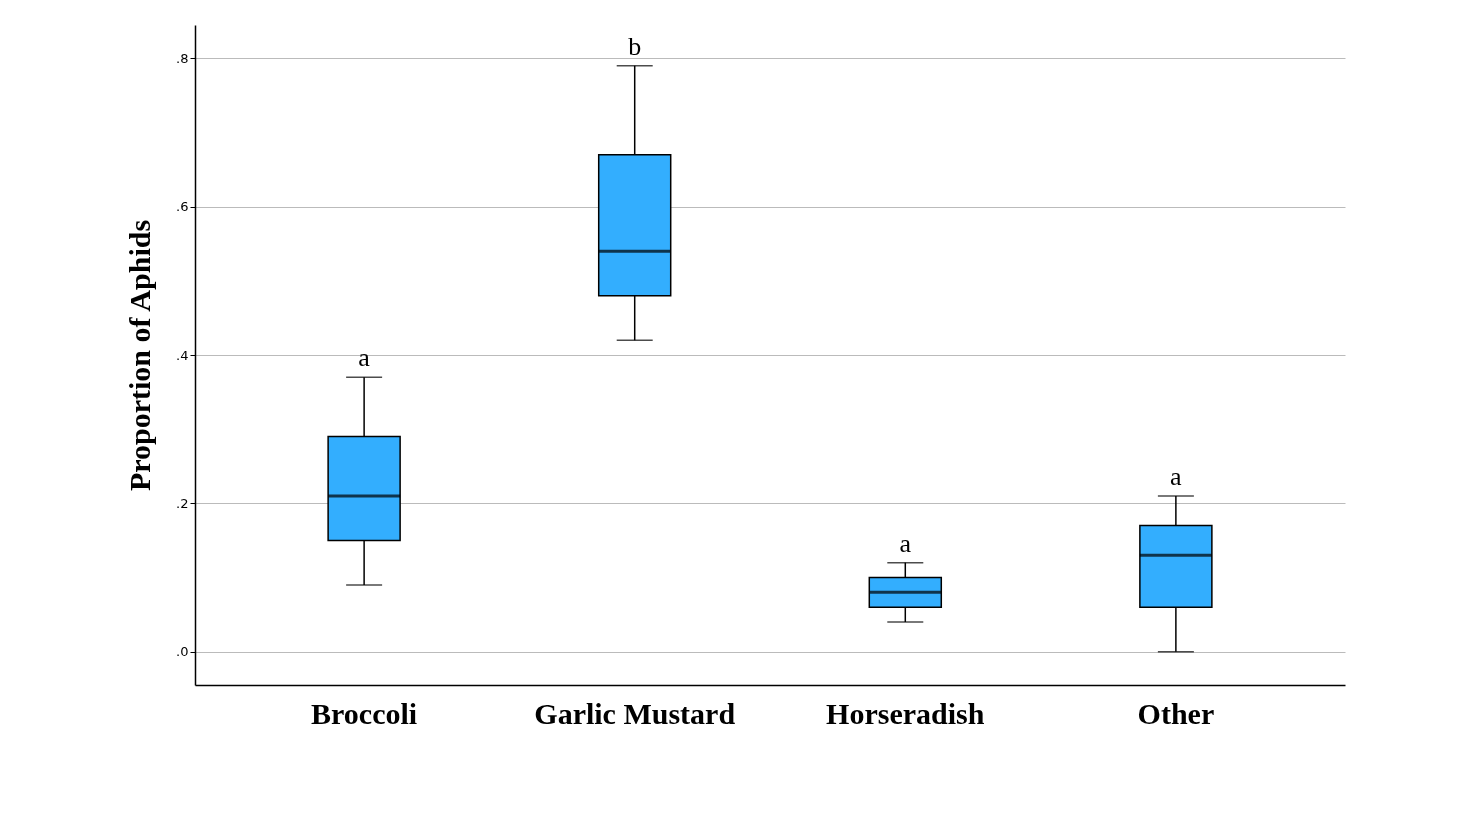  I want to click on x-tick-label: Broccoli, so click(364, 713).